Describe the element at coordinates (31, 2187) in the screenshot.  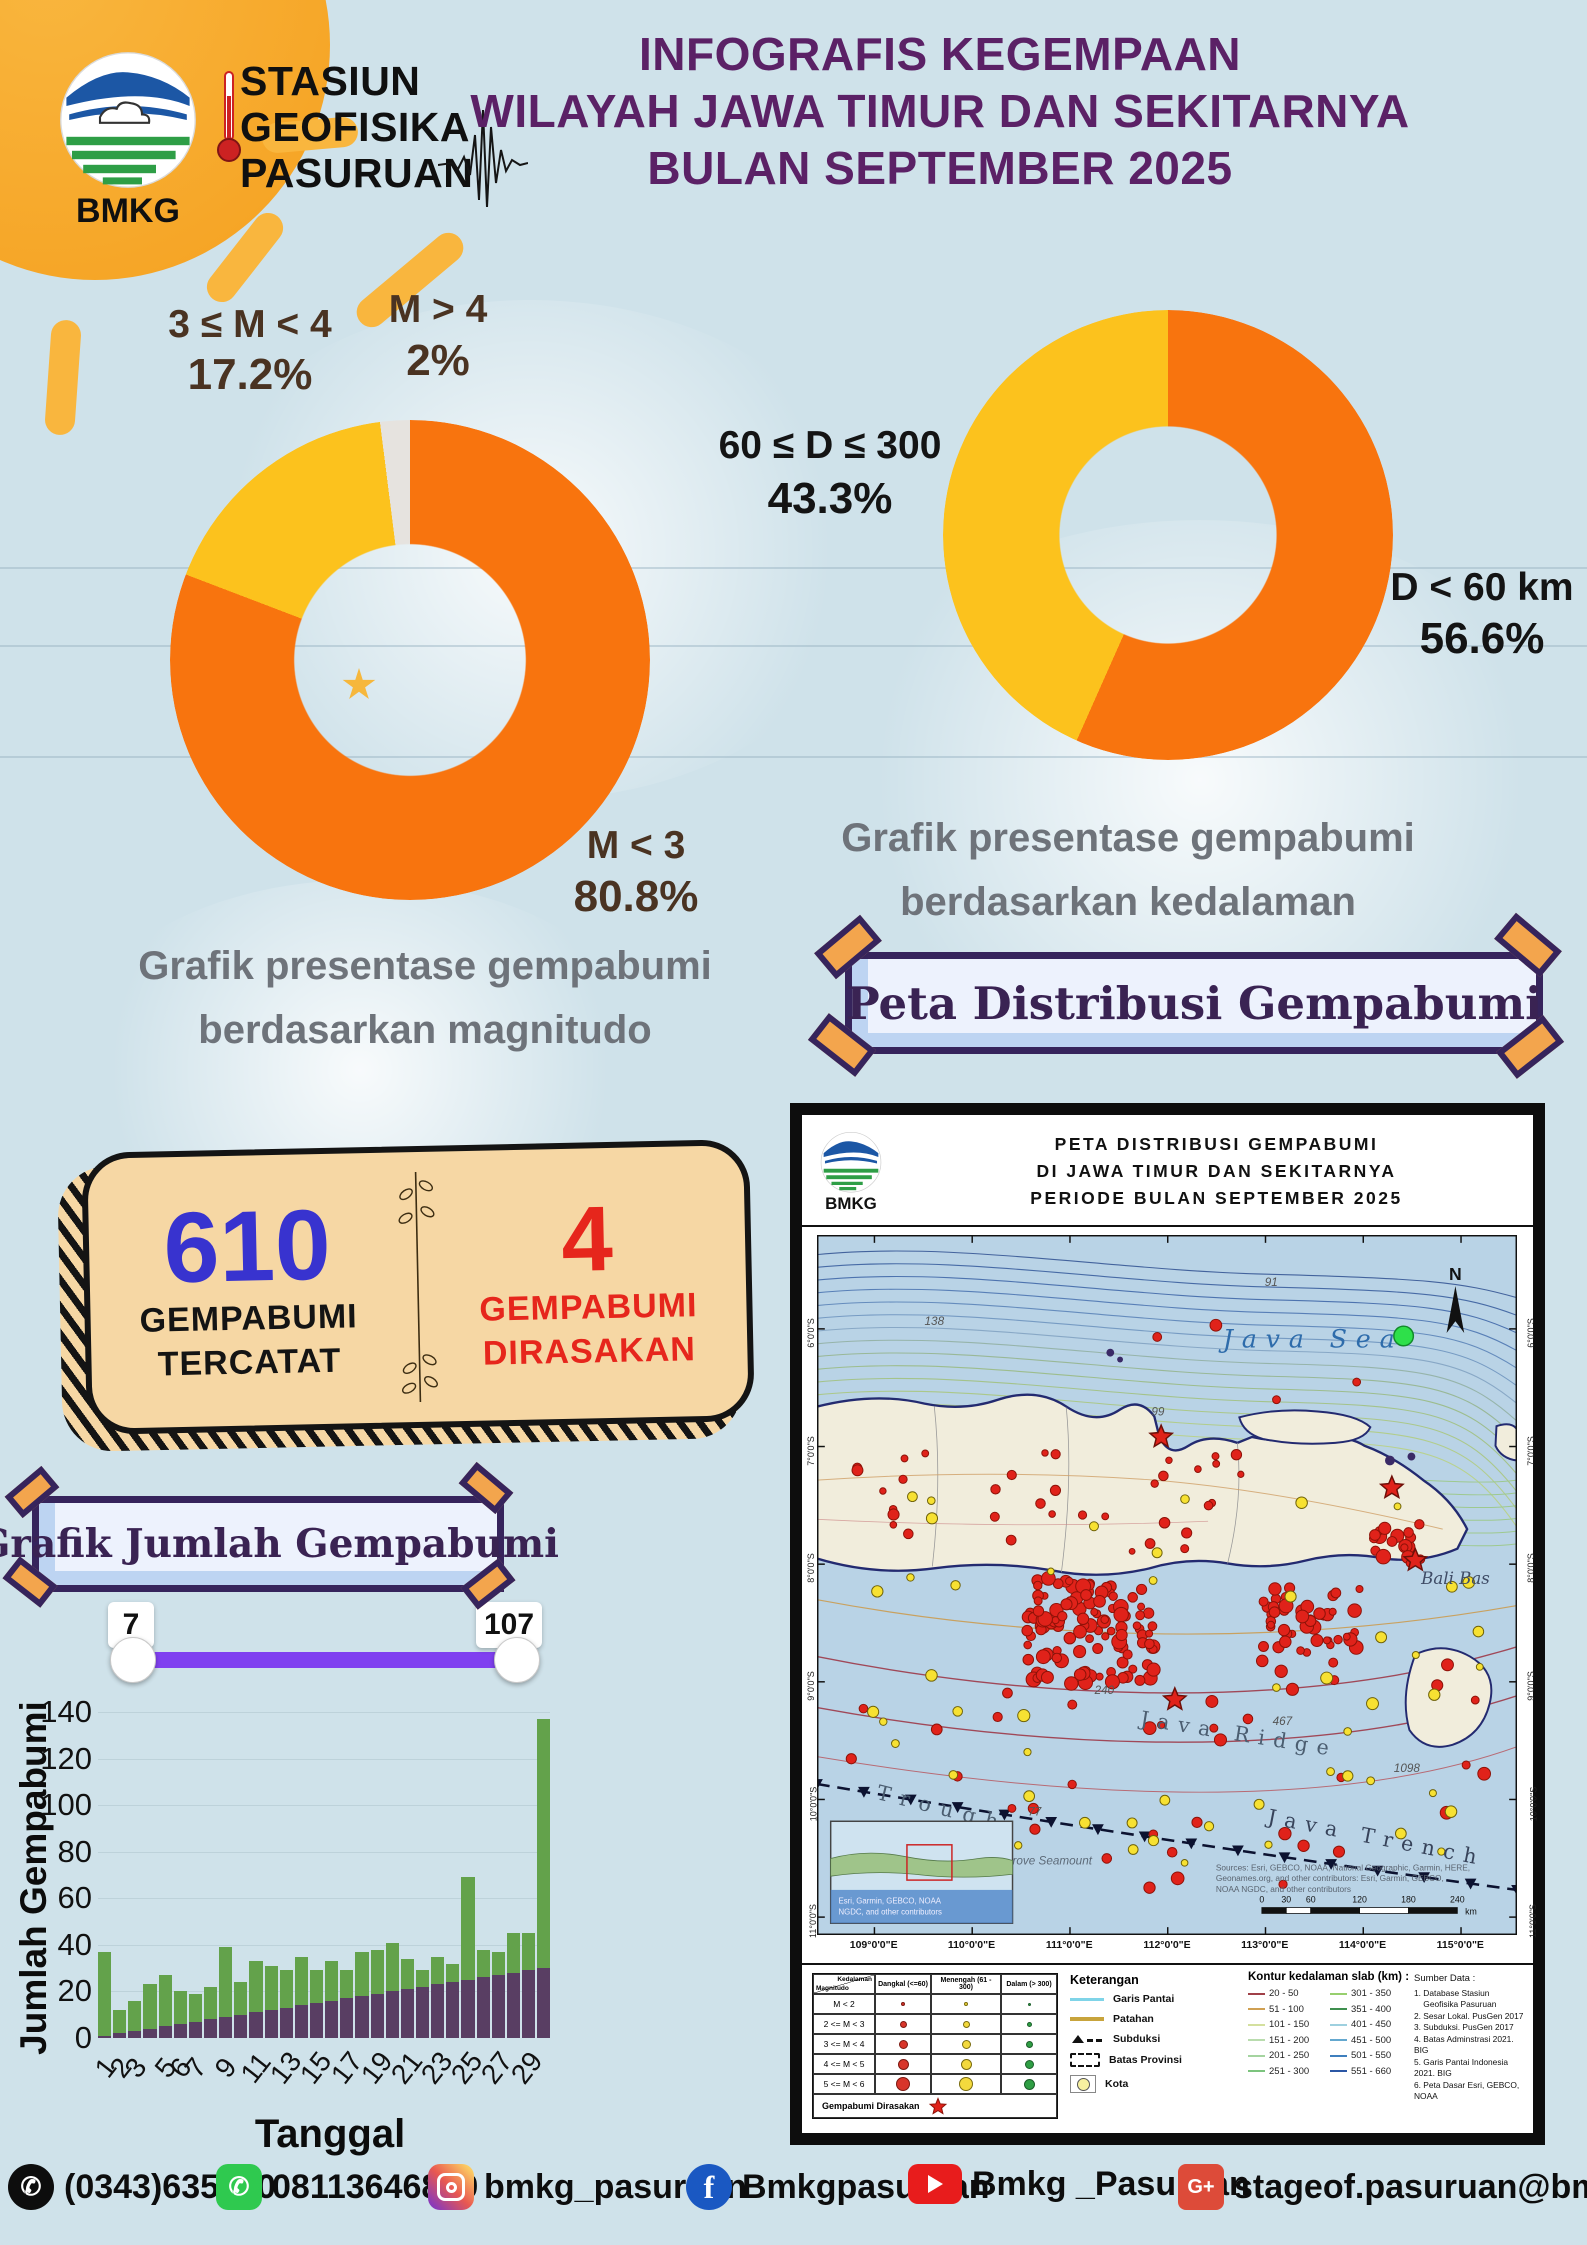
I see `phone-icon: ✆` at that location.